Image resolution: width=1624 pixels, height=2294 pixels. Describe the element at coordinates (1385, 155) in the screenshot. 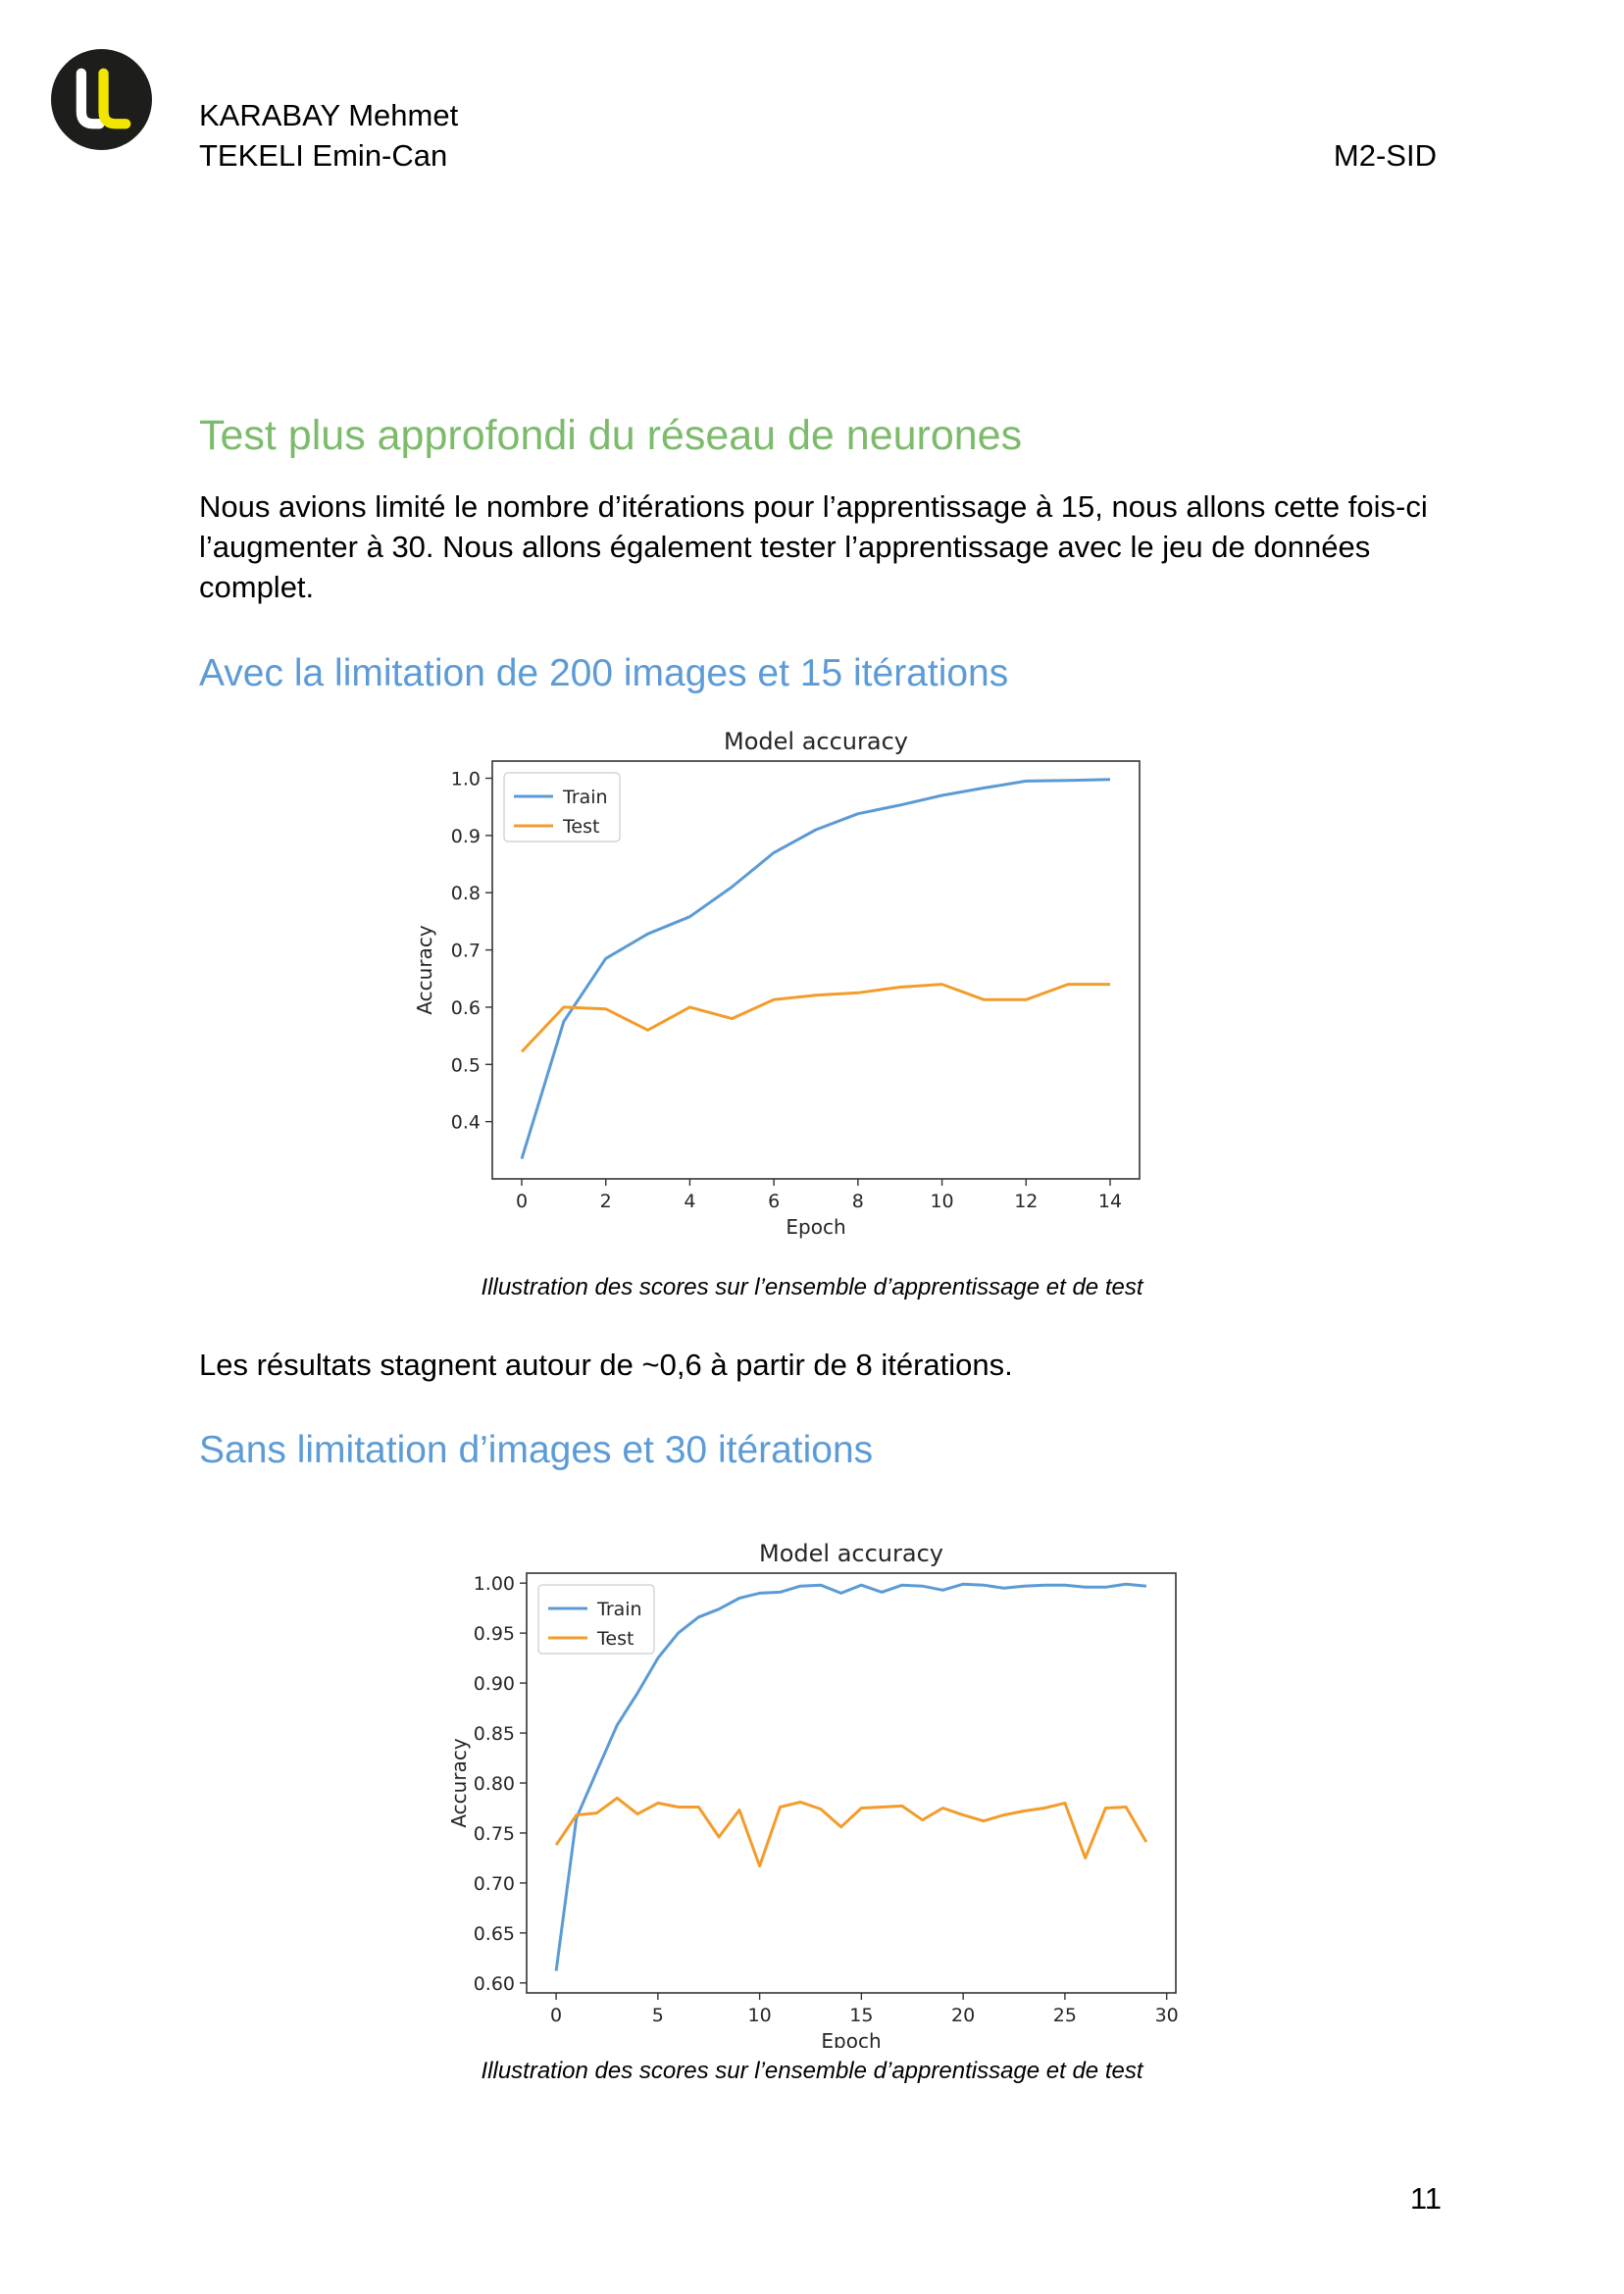

I see `program-label: M2-SID` at that location.